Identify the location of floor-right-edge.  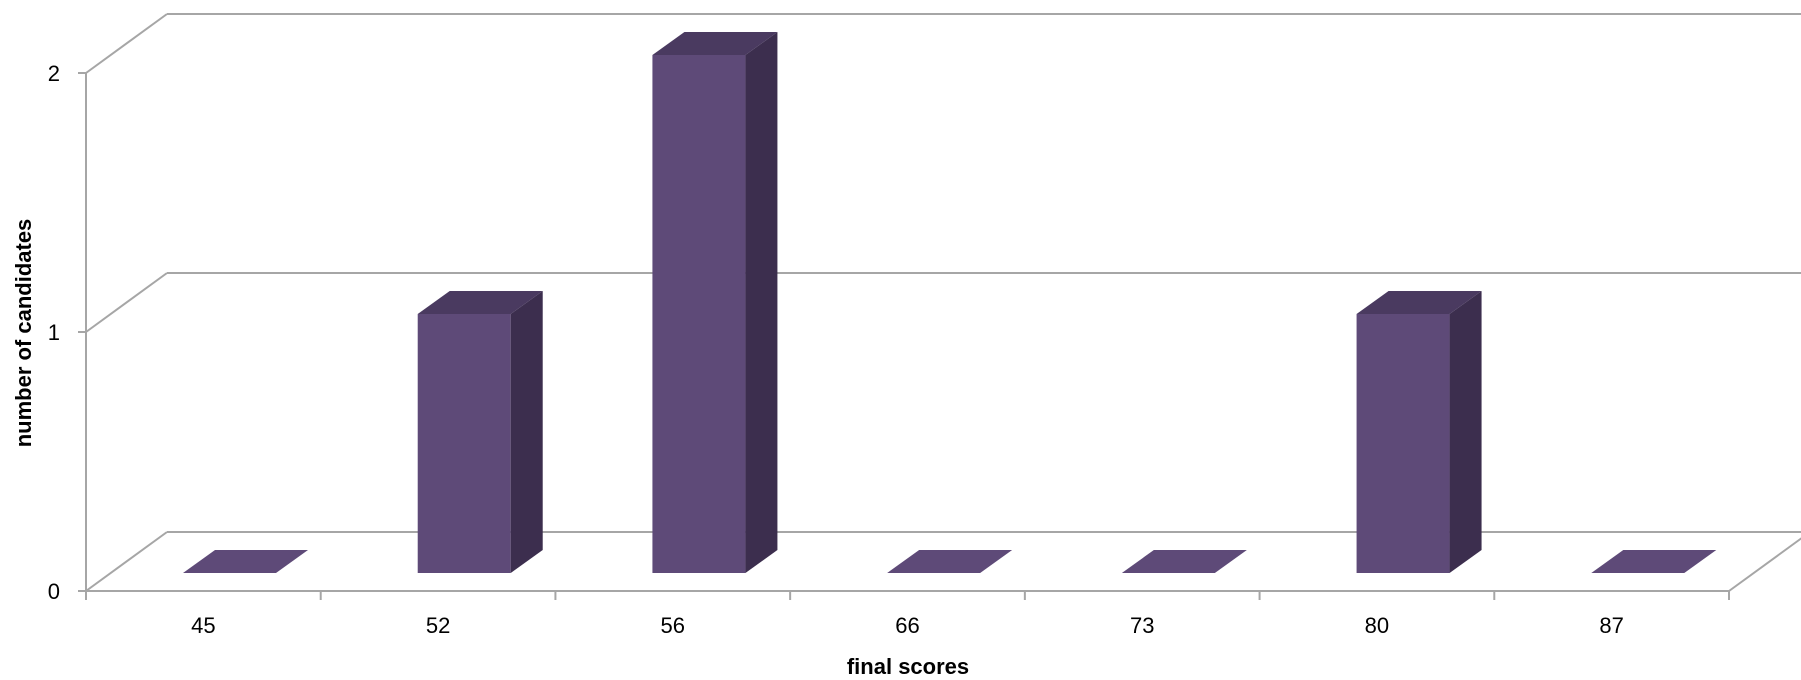
(1764, 564).